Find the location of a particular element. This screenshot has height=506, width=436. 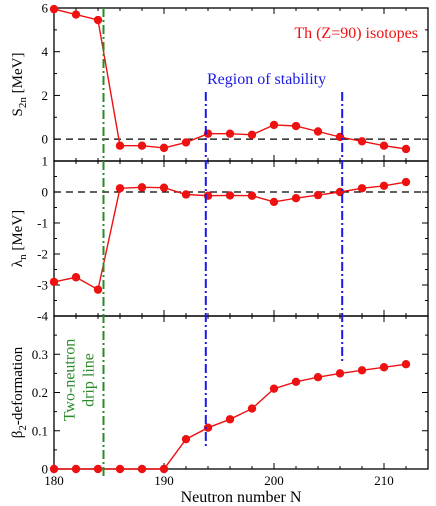

y-tick-label: 0.2 is located at coordinates (40, 392).